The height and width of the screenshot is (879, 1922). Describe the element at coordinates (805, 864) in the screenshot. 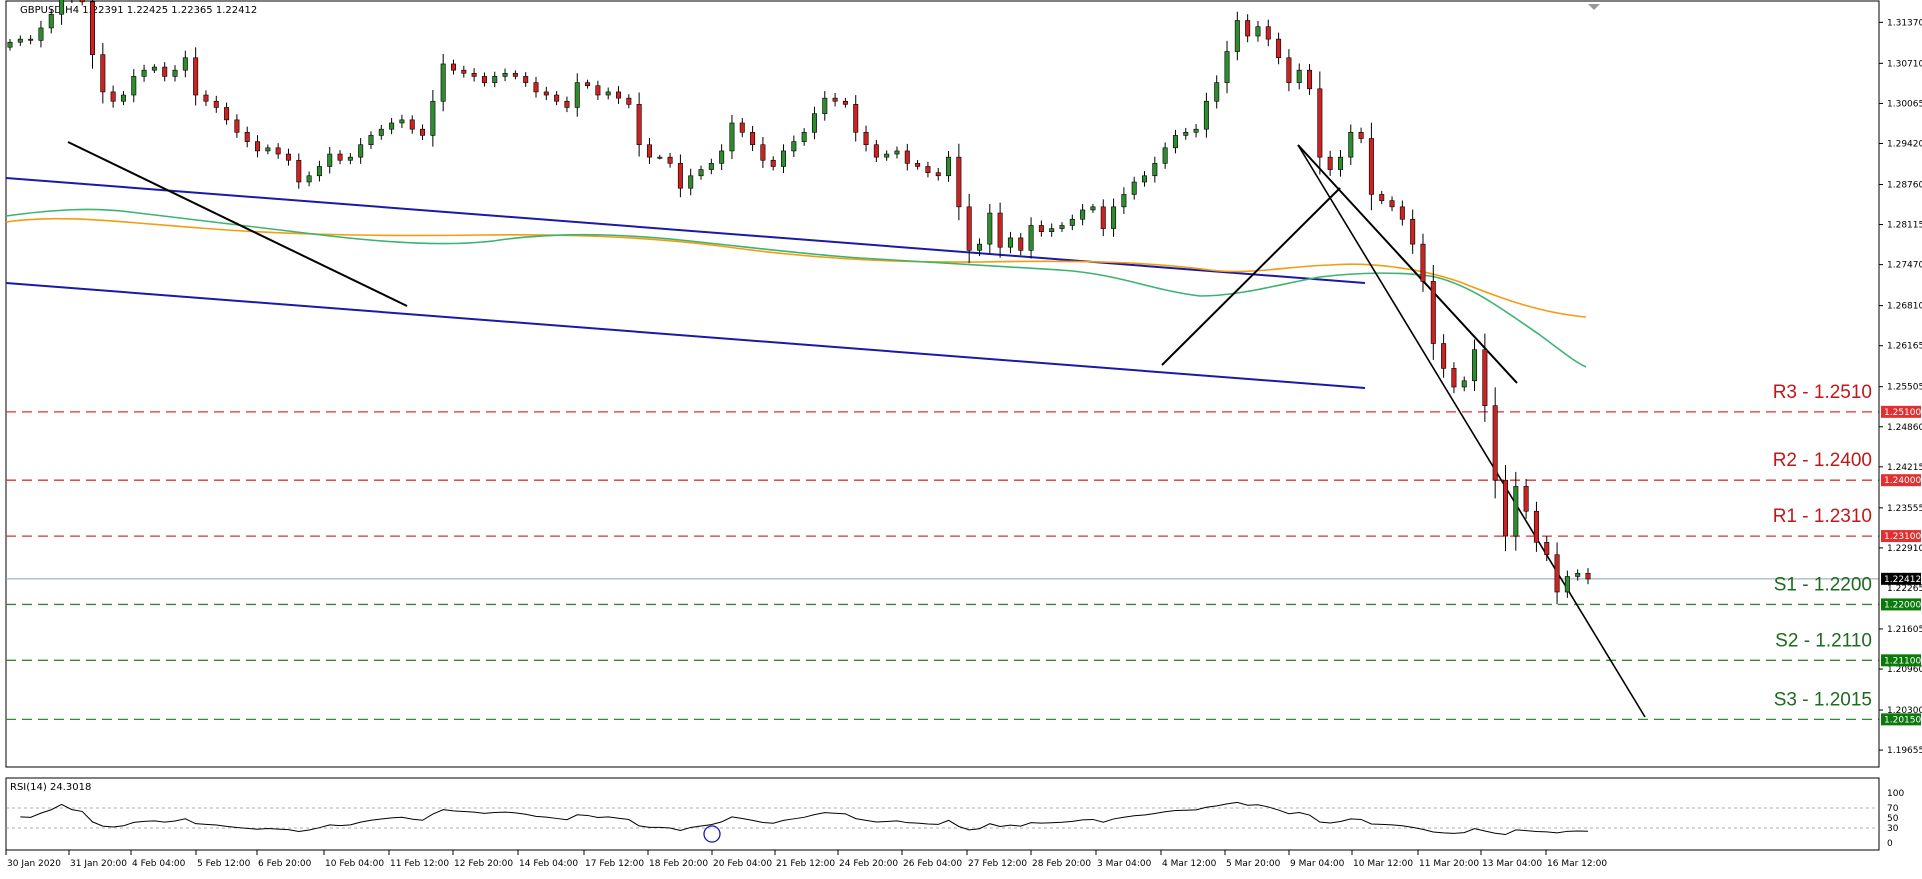

I see `time-tick-label: 21 Feb 12:00` at that location.